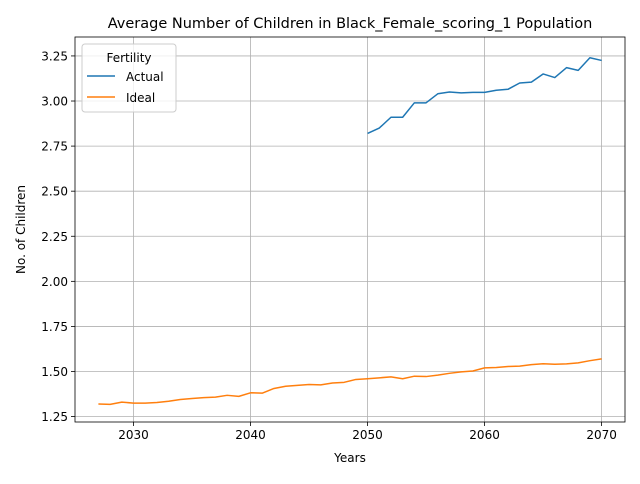 The width and height of the screenshot is (640, 484). What do you see at coordinates (367, 435) in the screenshot?
I see `x-tick-label: 2050` at bounding box center [367, 435].